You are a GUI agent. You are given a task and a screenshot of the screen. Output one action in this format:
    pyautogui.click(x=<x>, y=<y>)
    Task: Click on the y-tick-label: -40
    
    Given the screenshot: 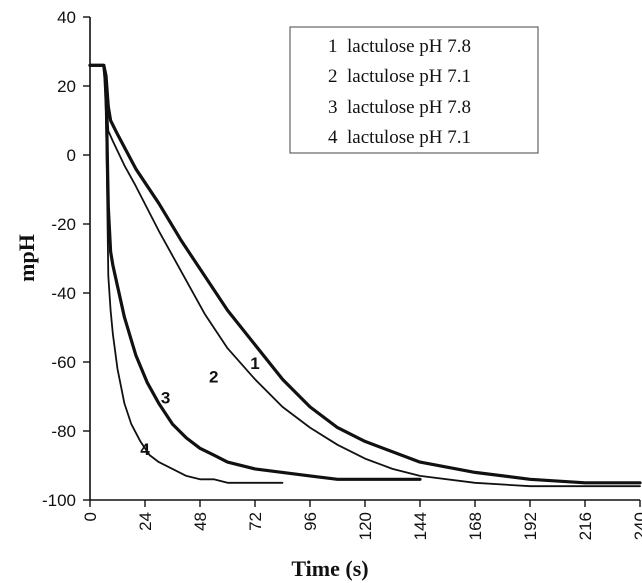 What is the action you would take?
    pyautogui.click(x=63, y=293)
    